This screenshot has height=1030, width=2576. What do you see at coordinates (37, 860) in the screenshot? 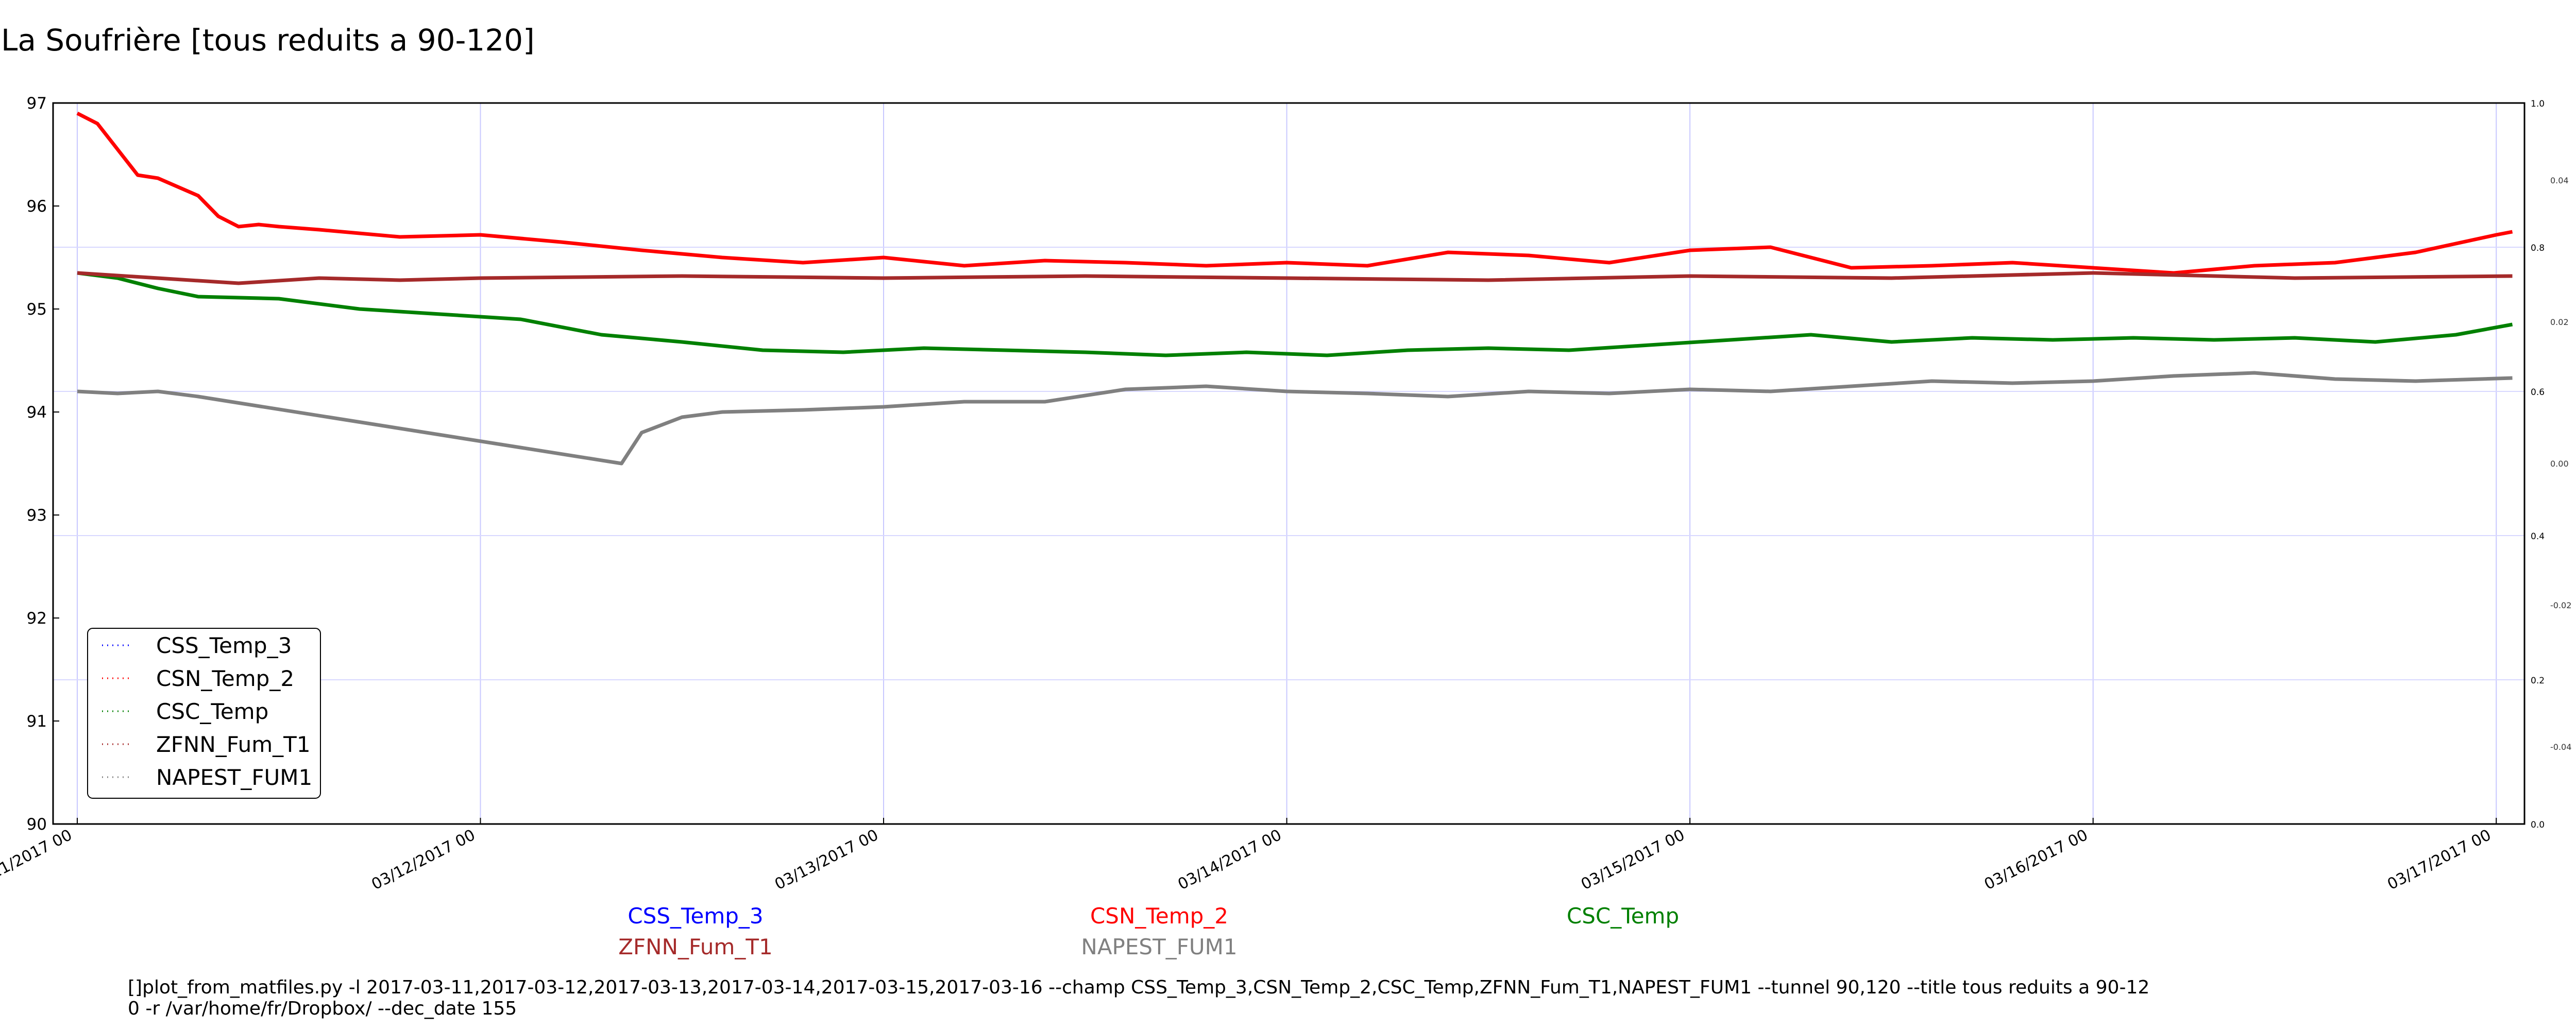
I see `x-tick-label: 03/11/2017 00` at bounding box center [37, 860].